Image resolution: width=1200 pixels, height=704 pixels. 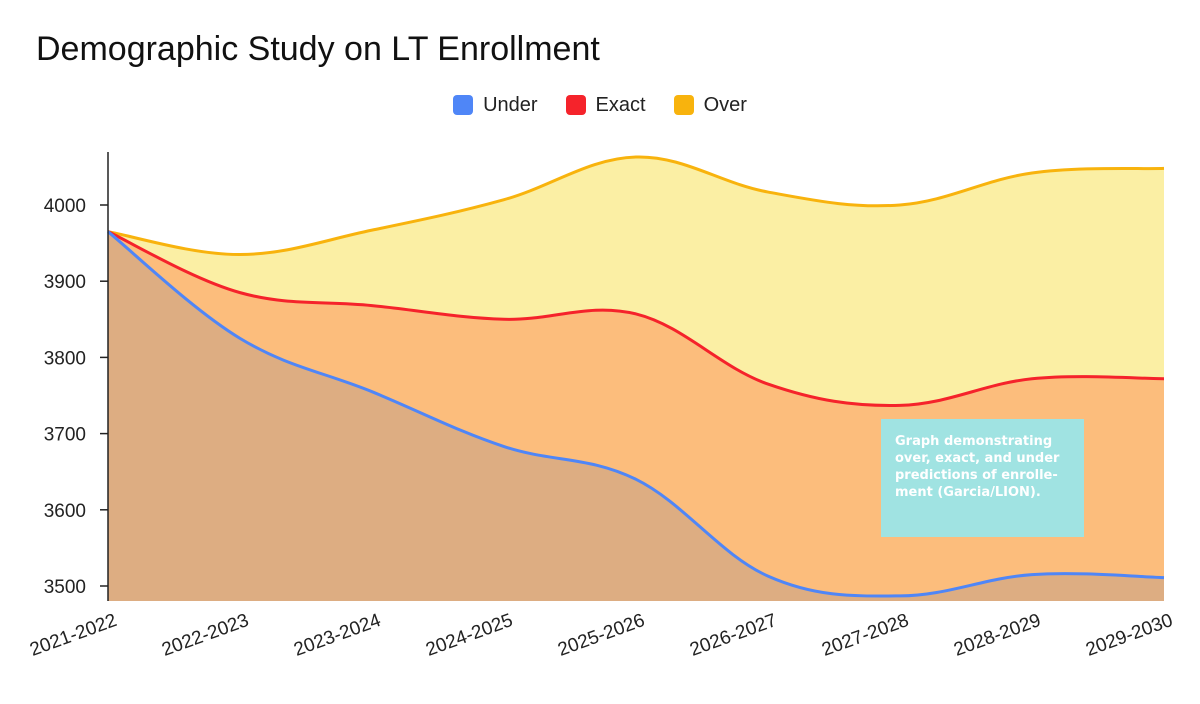 I want to click on y-tick-label: 3500, so click(x=65, y=587).